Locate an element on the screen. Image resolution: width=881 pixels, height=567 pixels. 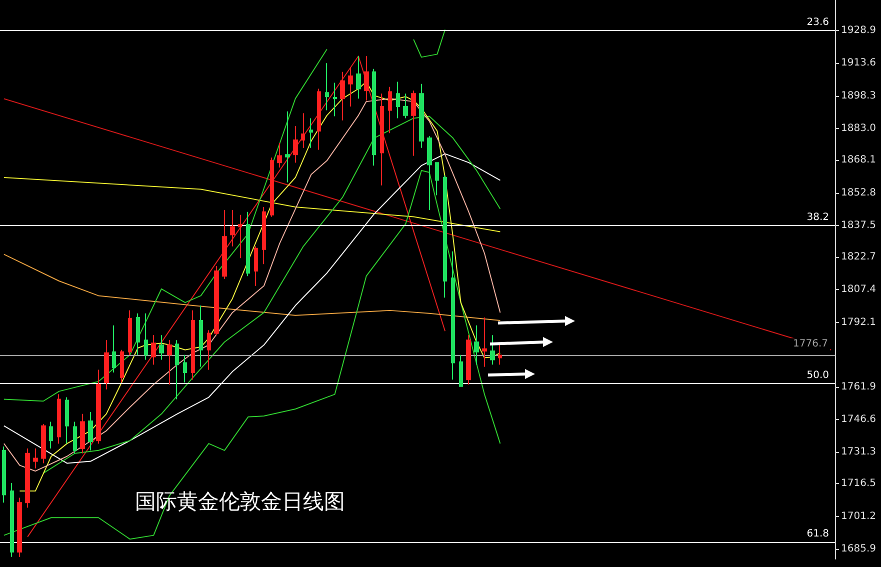
annotation: 23.6 is located at coordinates (817, 22).